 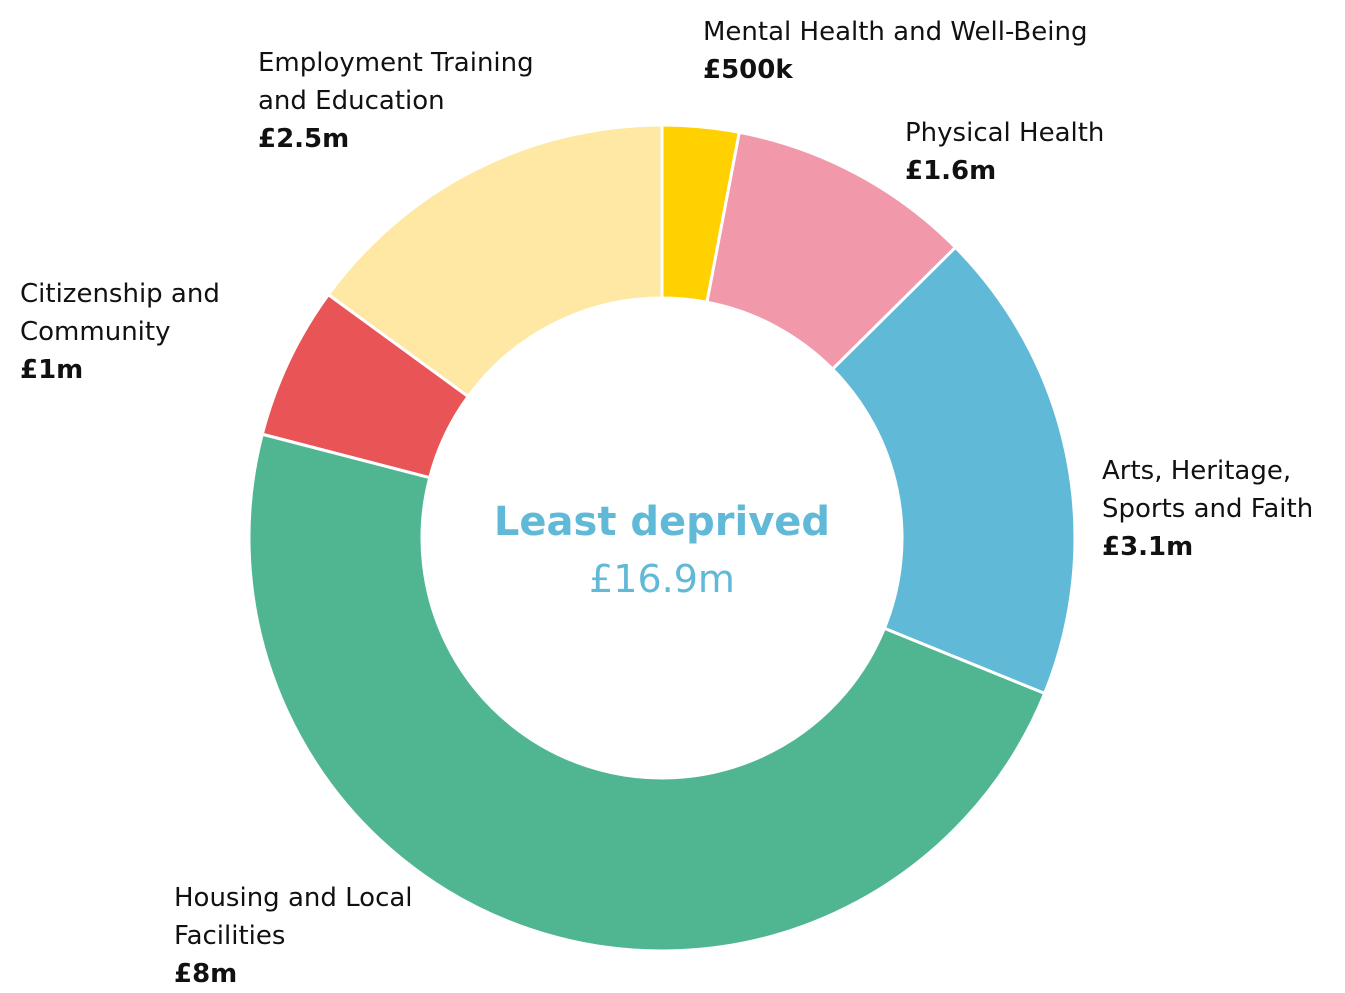 I want to click on center-title: Least deprived, so click(x=662, y=522).